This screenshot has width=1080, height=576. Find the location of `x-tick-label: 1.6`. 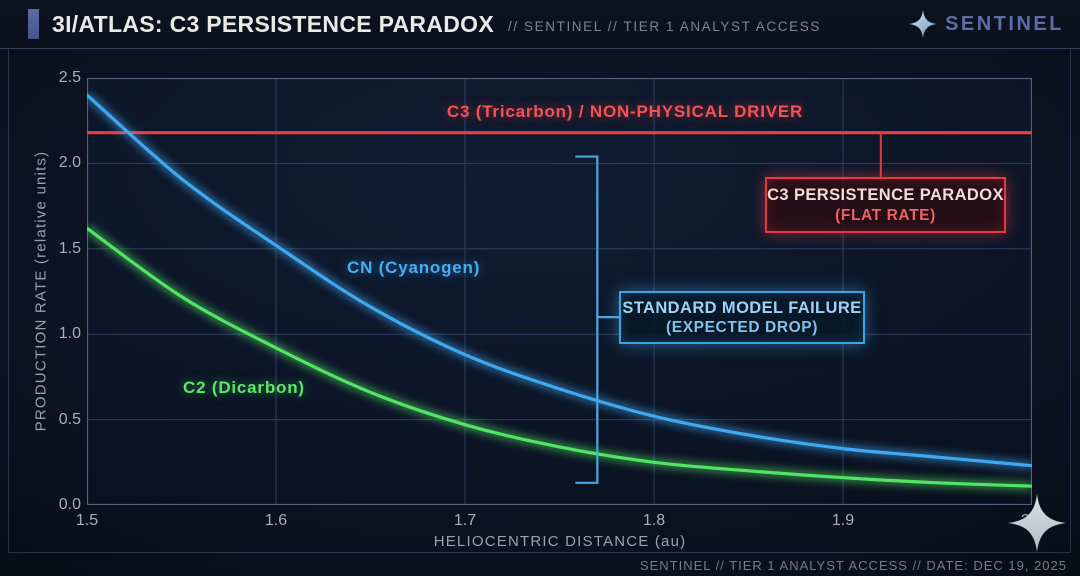

x-tick-label: 1.6 is located at coordinates (276, 520).